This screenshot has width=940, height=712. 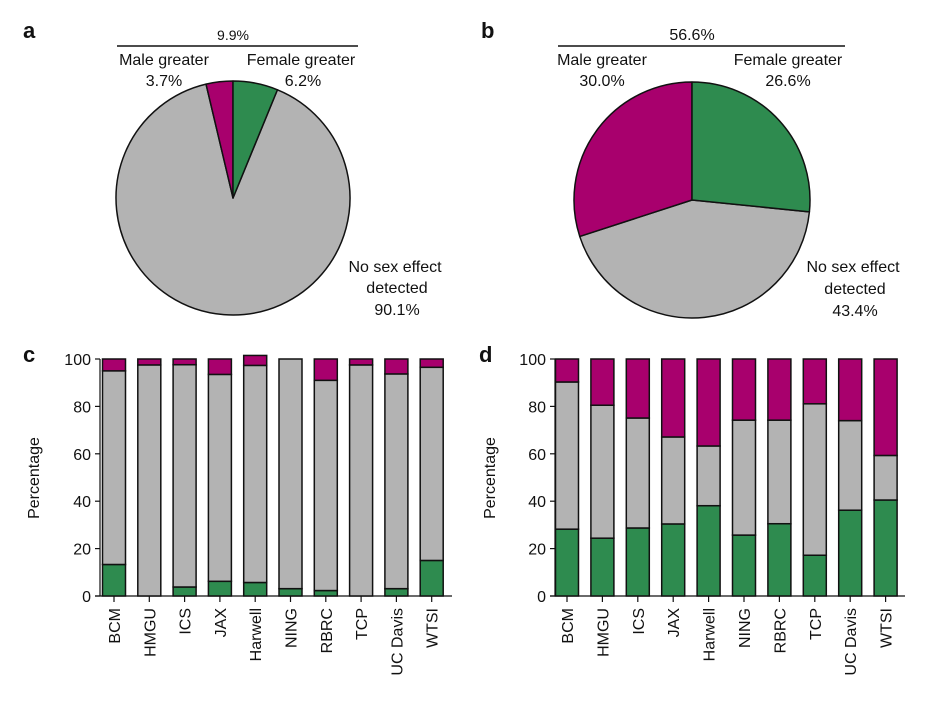 I want to click on panel-letter-d: d, so click(x=485, y=354).